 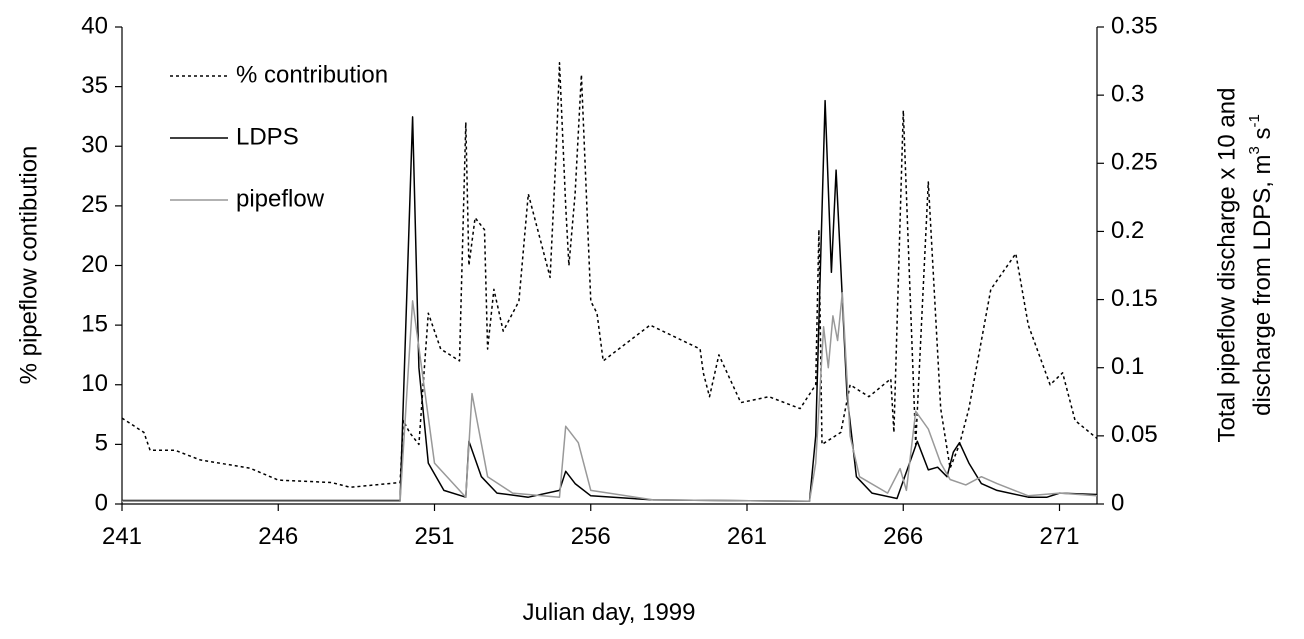 What do you see at coordinates (1117, 502) in the screenshot?
I see `y2-tick-label: 0` at bounding box center [1117, 502].